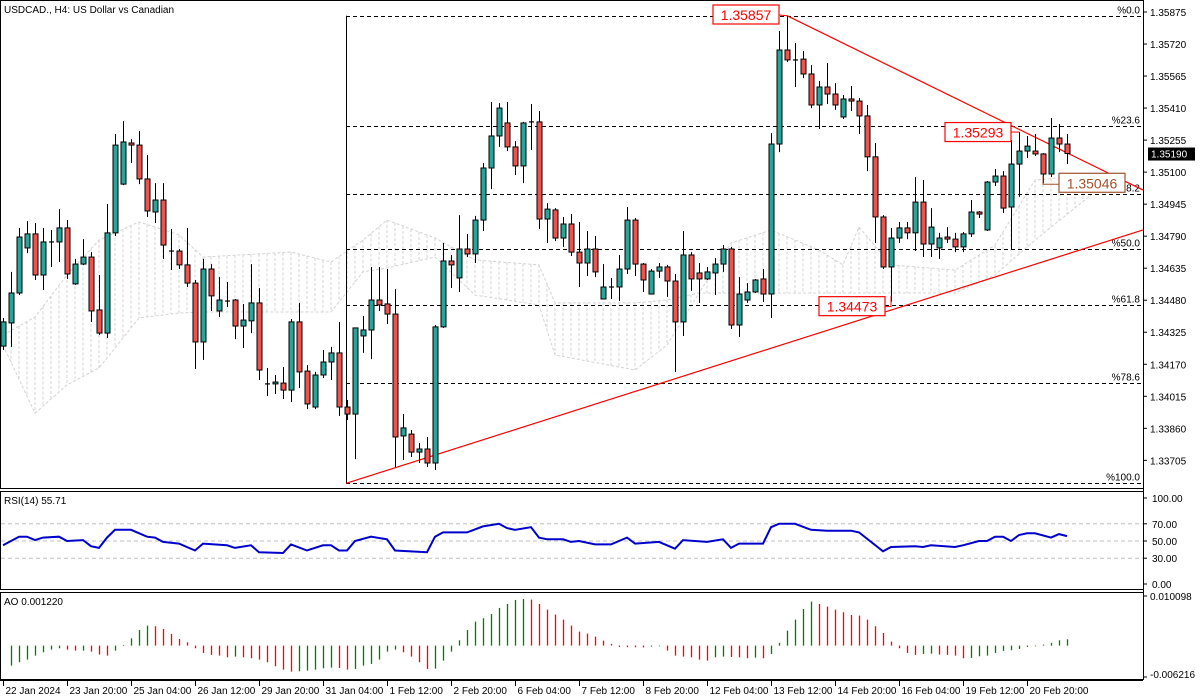  What do you see at coordinates (1168, 205) in the screenshot?
I see `price-tick-label: 1.34945` at bounding box center [1168, 205].